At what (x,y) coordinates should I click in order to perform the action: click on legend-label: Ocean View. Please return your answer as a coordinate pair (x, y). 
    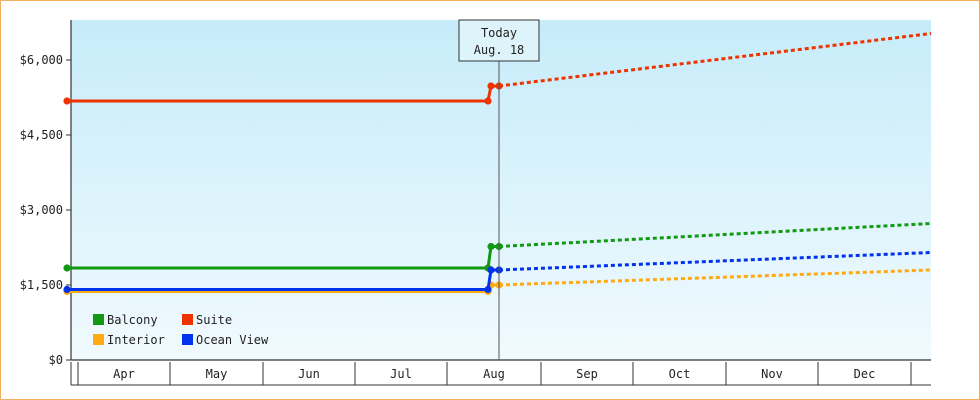
    Looking at the image, I should click on (232, 340).